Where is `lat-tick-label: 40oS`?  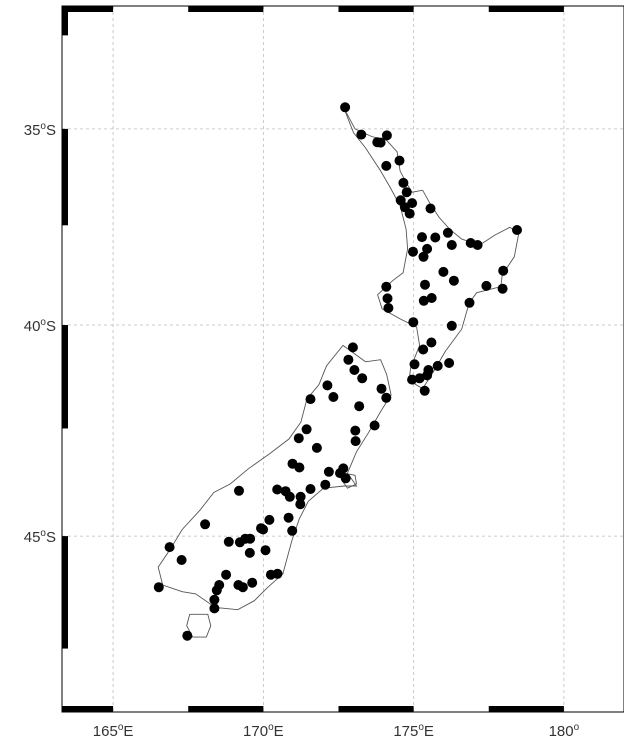
lat-tick-label: 40oS is located at coordinates (40, 326).